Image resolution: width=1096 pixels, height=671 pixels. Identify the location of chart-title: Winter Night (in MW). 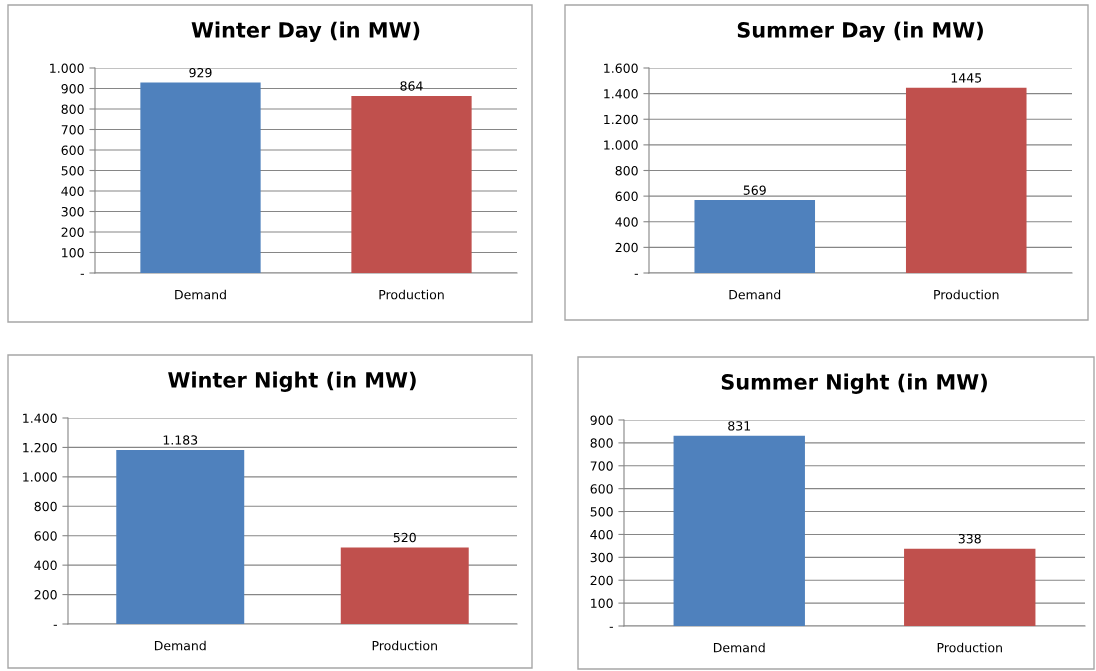
(292, 381).